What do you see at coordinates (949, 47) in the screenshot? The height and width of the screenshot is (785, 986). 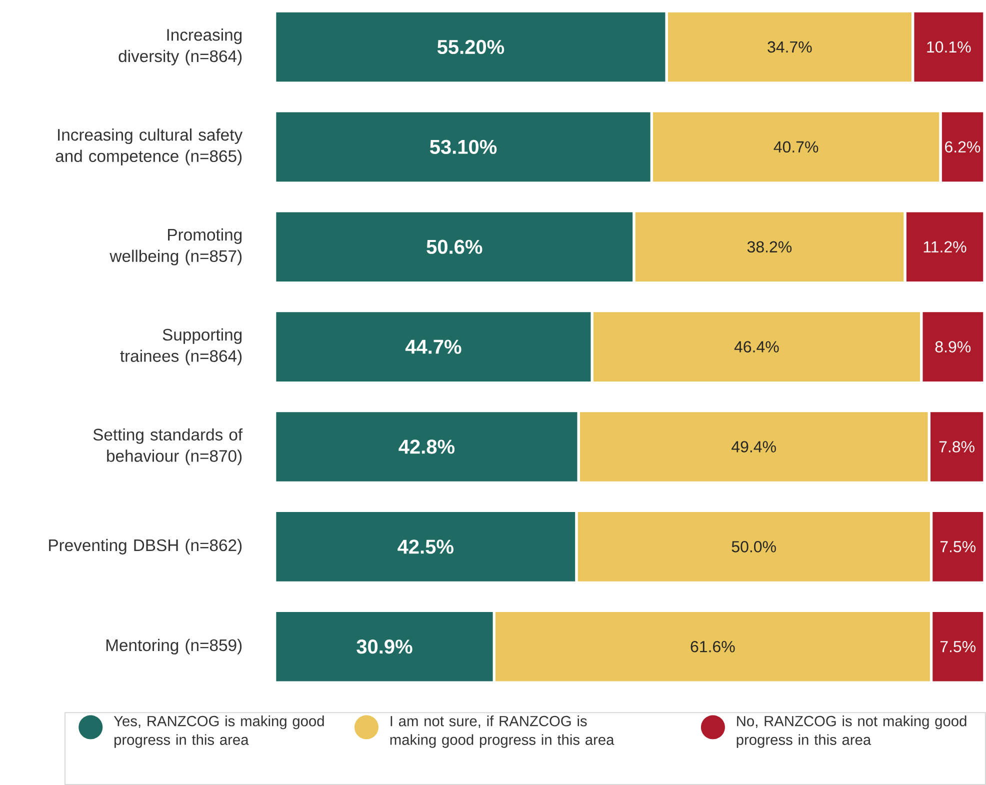 I see `data-label: 10.1%` at bounding box center [949, 47].